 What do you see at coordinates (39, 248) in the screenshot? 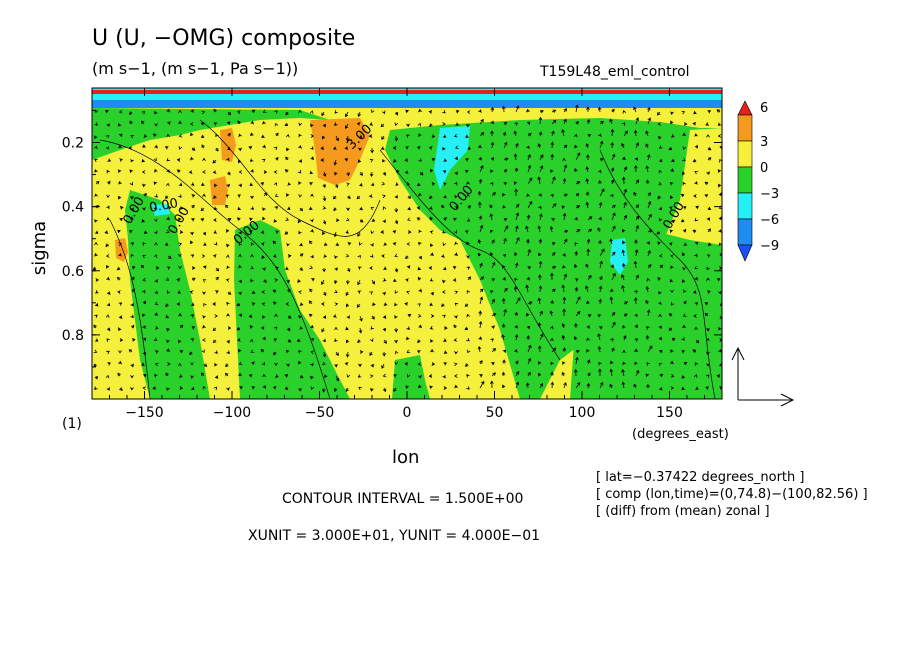
I see `y-axis-label: sigma` at bounding box center [39, 248].